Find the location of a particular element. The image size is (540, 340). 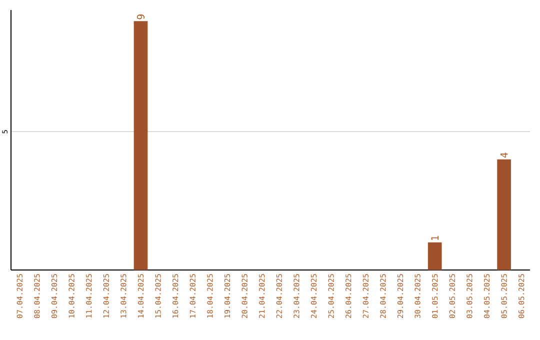

data-label: 9 is located at coordinates (140, 17).